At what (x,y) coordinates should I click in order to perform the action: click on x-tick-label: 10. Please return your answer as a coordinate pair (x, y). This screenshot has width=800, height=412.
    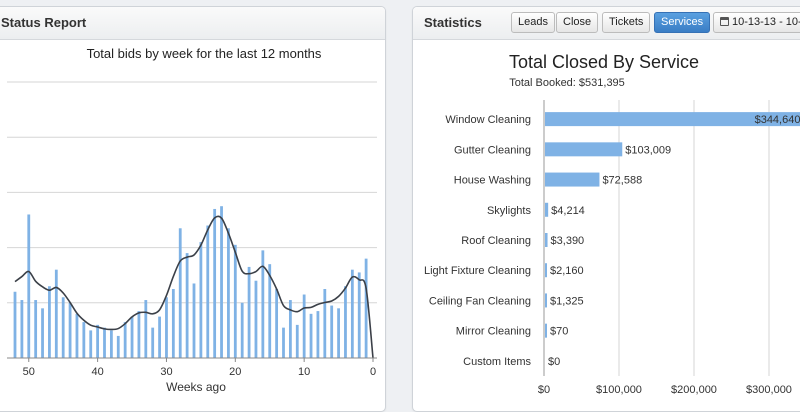
    Looking at the image, I should click on (304, 372).